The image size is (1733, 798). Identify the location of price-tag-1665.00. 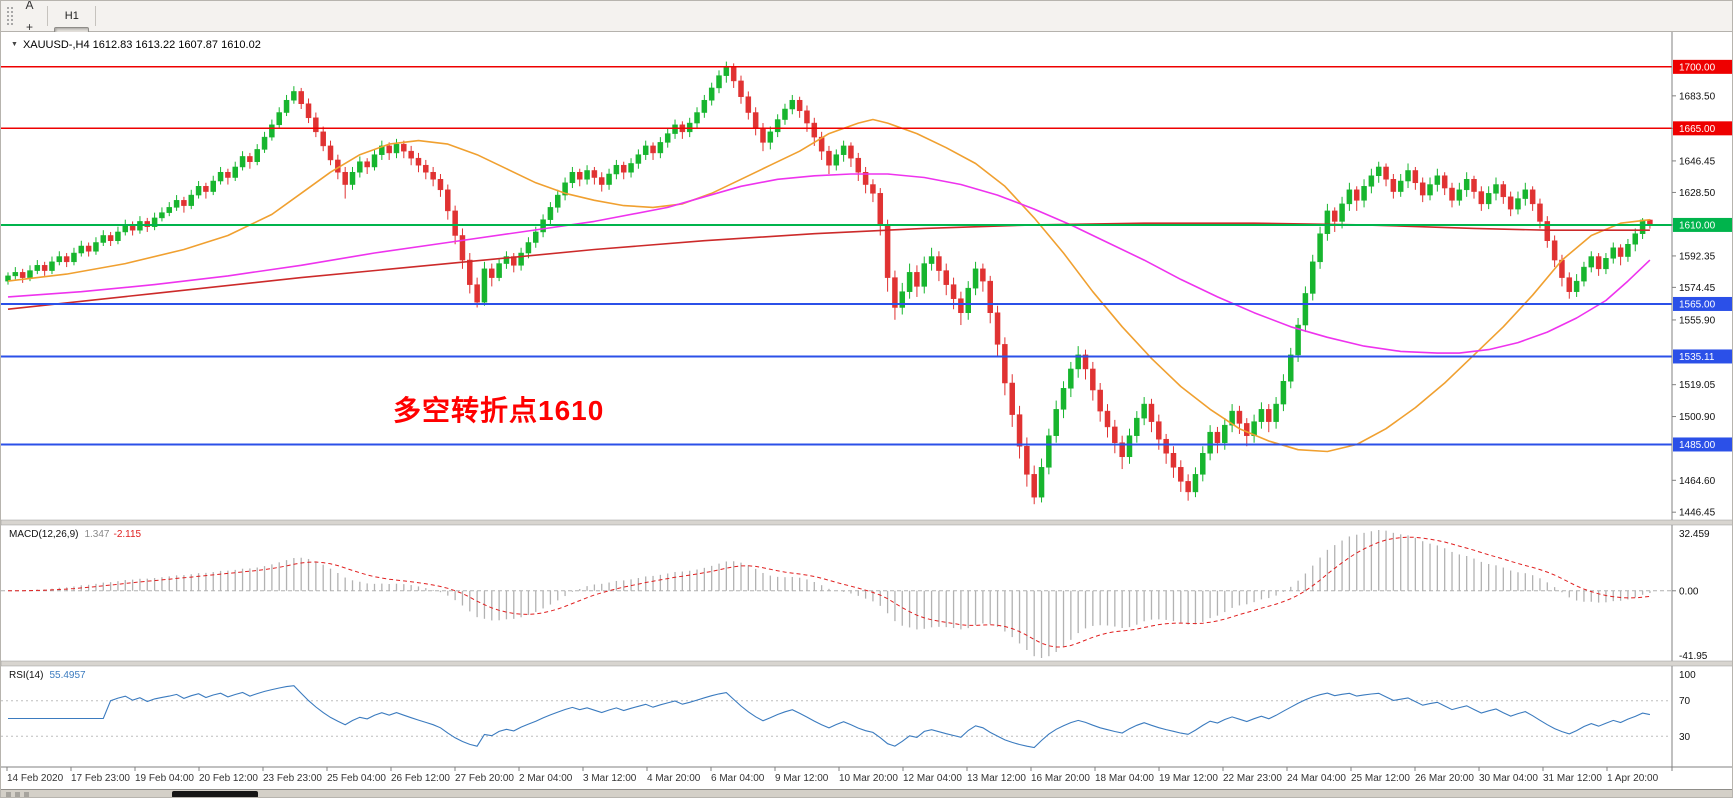
(1702, 128).